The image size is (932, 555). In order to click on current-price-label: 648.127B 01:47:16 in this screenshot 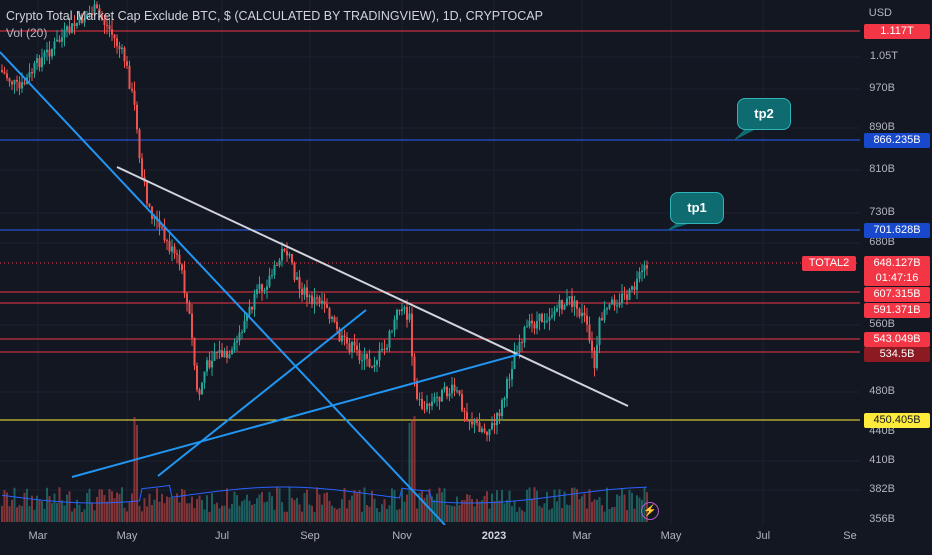, I will do `click(897, 271)`.